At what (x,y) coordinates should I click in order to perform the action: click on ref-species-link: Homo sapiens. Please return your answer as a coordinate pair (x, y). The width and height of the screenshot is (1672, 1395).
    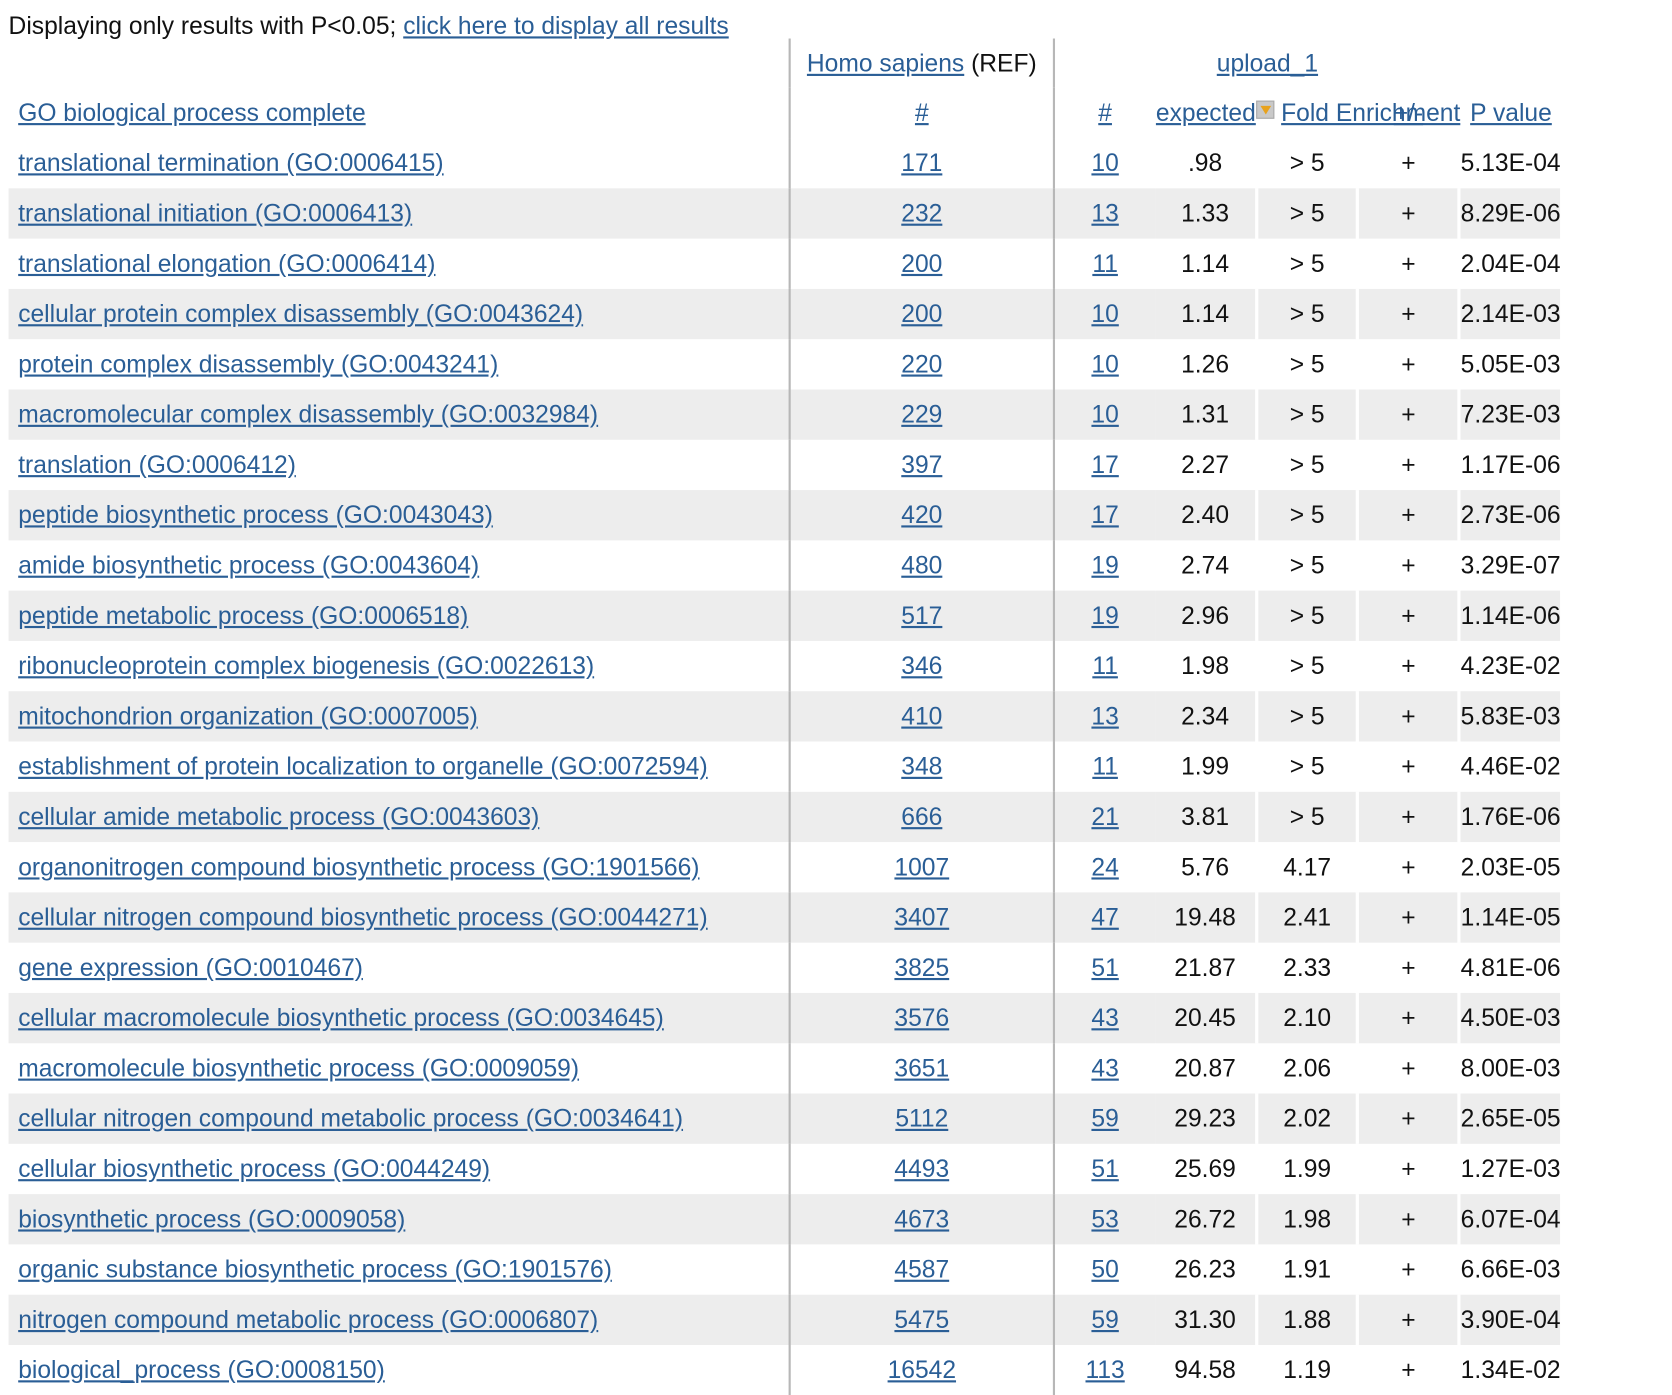
    Looking at the image, I should click on (885, 62).